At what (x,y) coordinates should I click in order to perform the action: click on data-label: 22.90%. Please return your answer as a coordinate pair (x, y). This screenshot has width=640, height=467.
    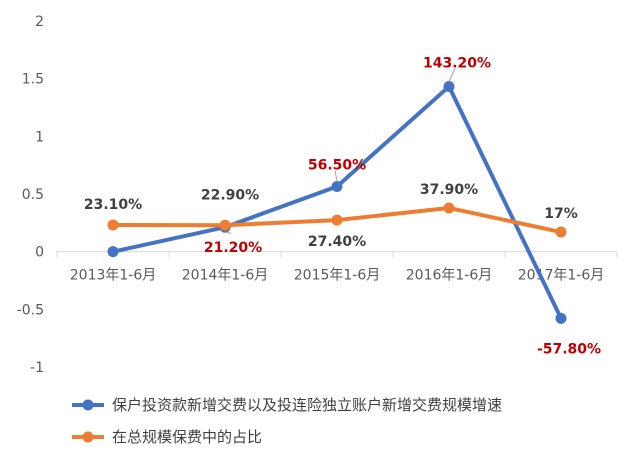
    Looking at the image, I should click on (230, 195).